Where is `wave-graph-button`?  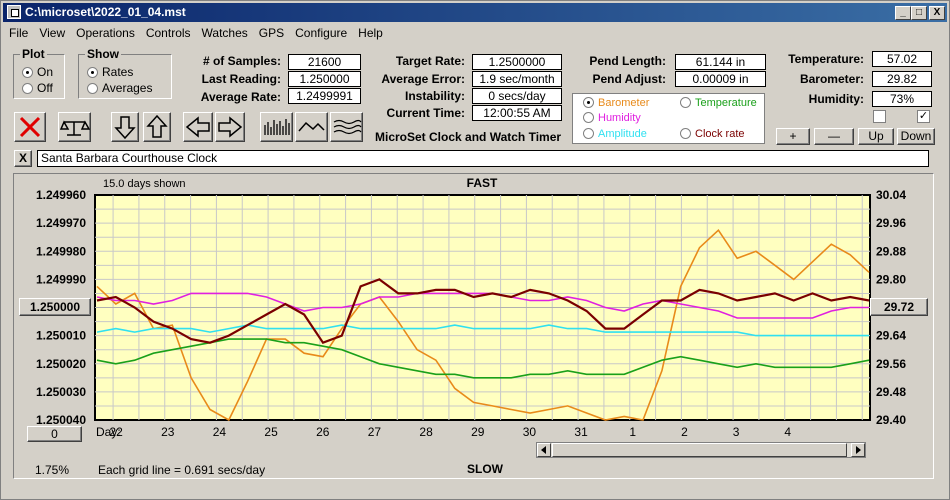
wave-graph-button is located at coordinates (346, 127).